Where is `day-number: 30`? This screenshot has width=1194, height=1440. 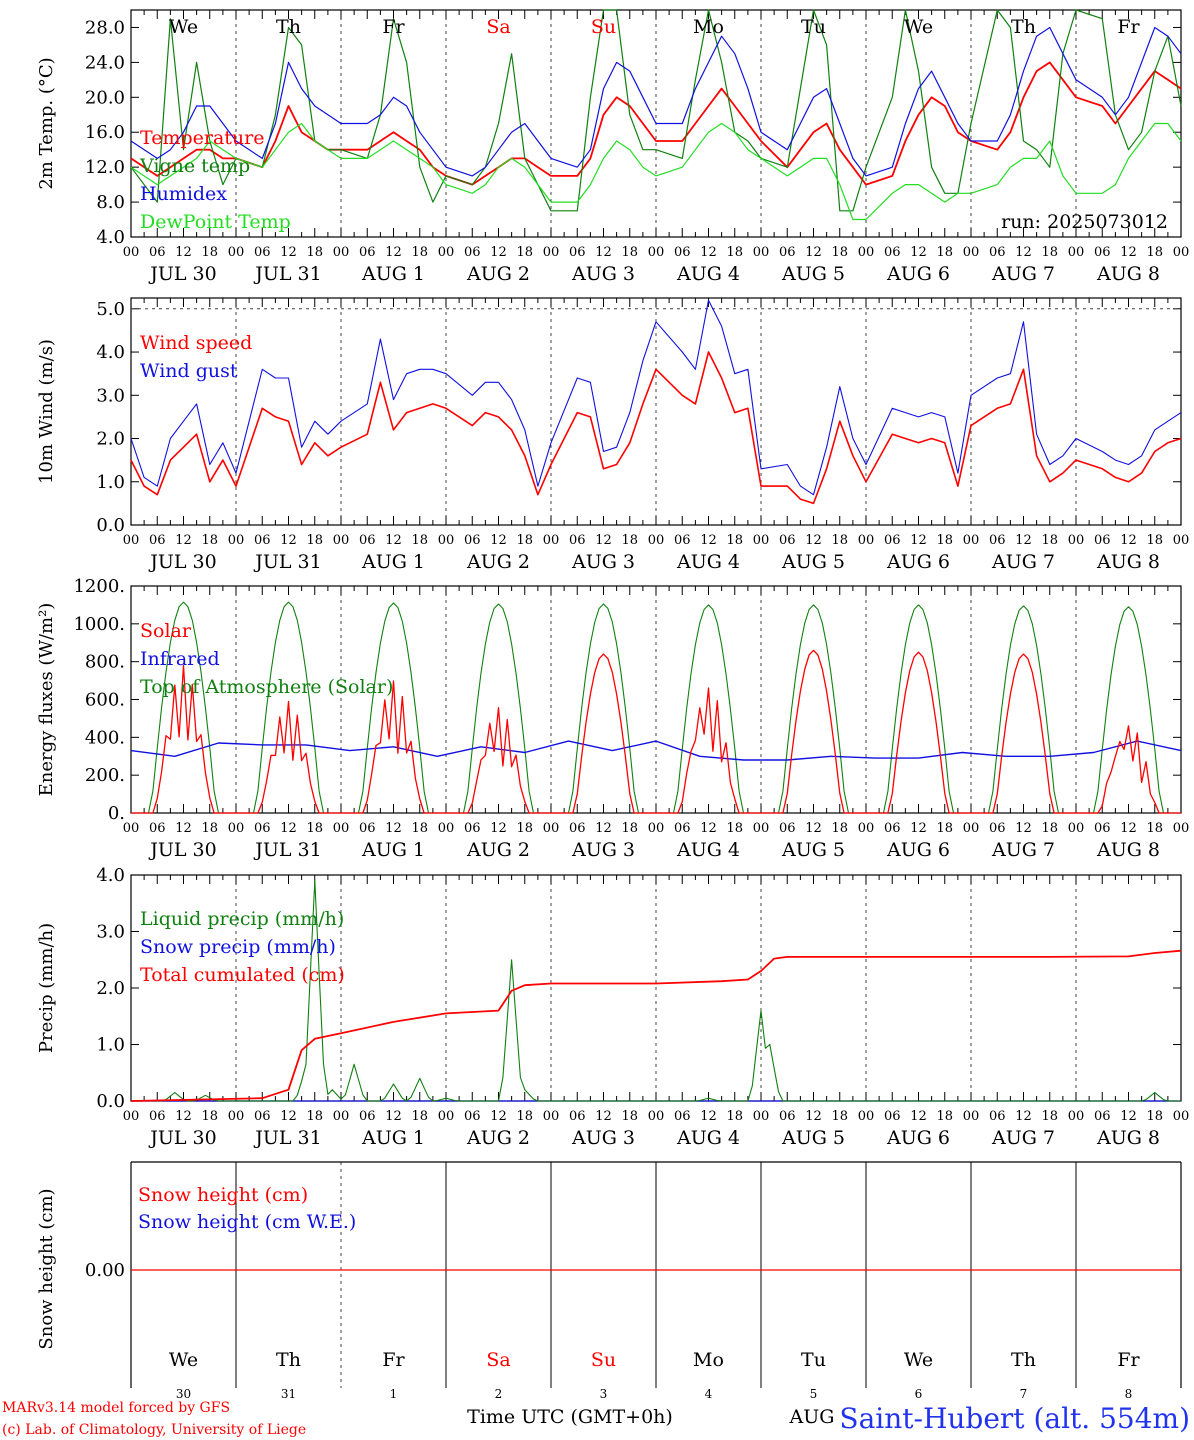
day-number: 30 is located at coordinates (183, 1394).